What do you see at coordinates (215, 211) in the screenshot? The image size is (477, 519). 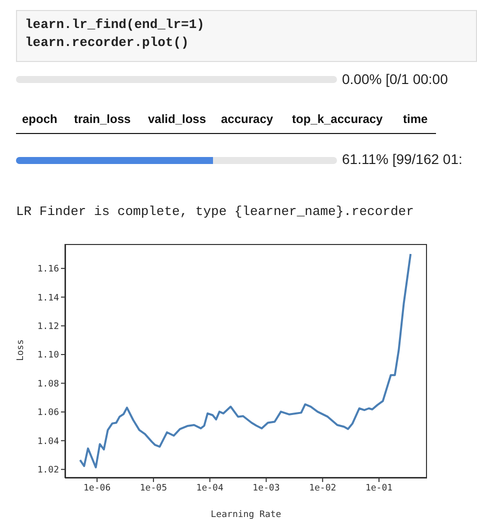 I see `text: LR Finder is complete, type {learner_name}.recorder` at bounding box center [215, 211].